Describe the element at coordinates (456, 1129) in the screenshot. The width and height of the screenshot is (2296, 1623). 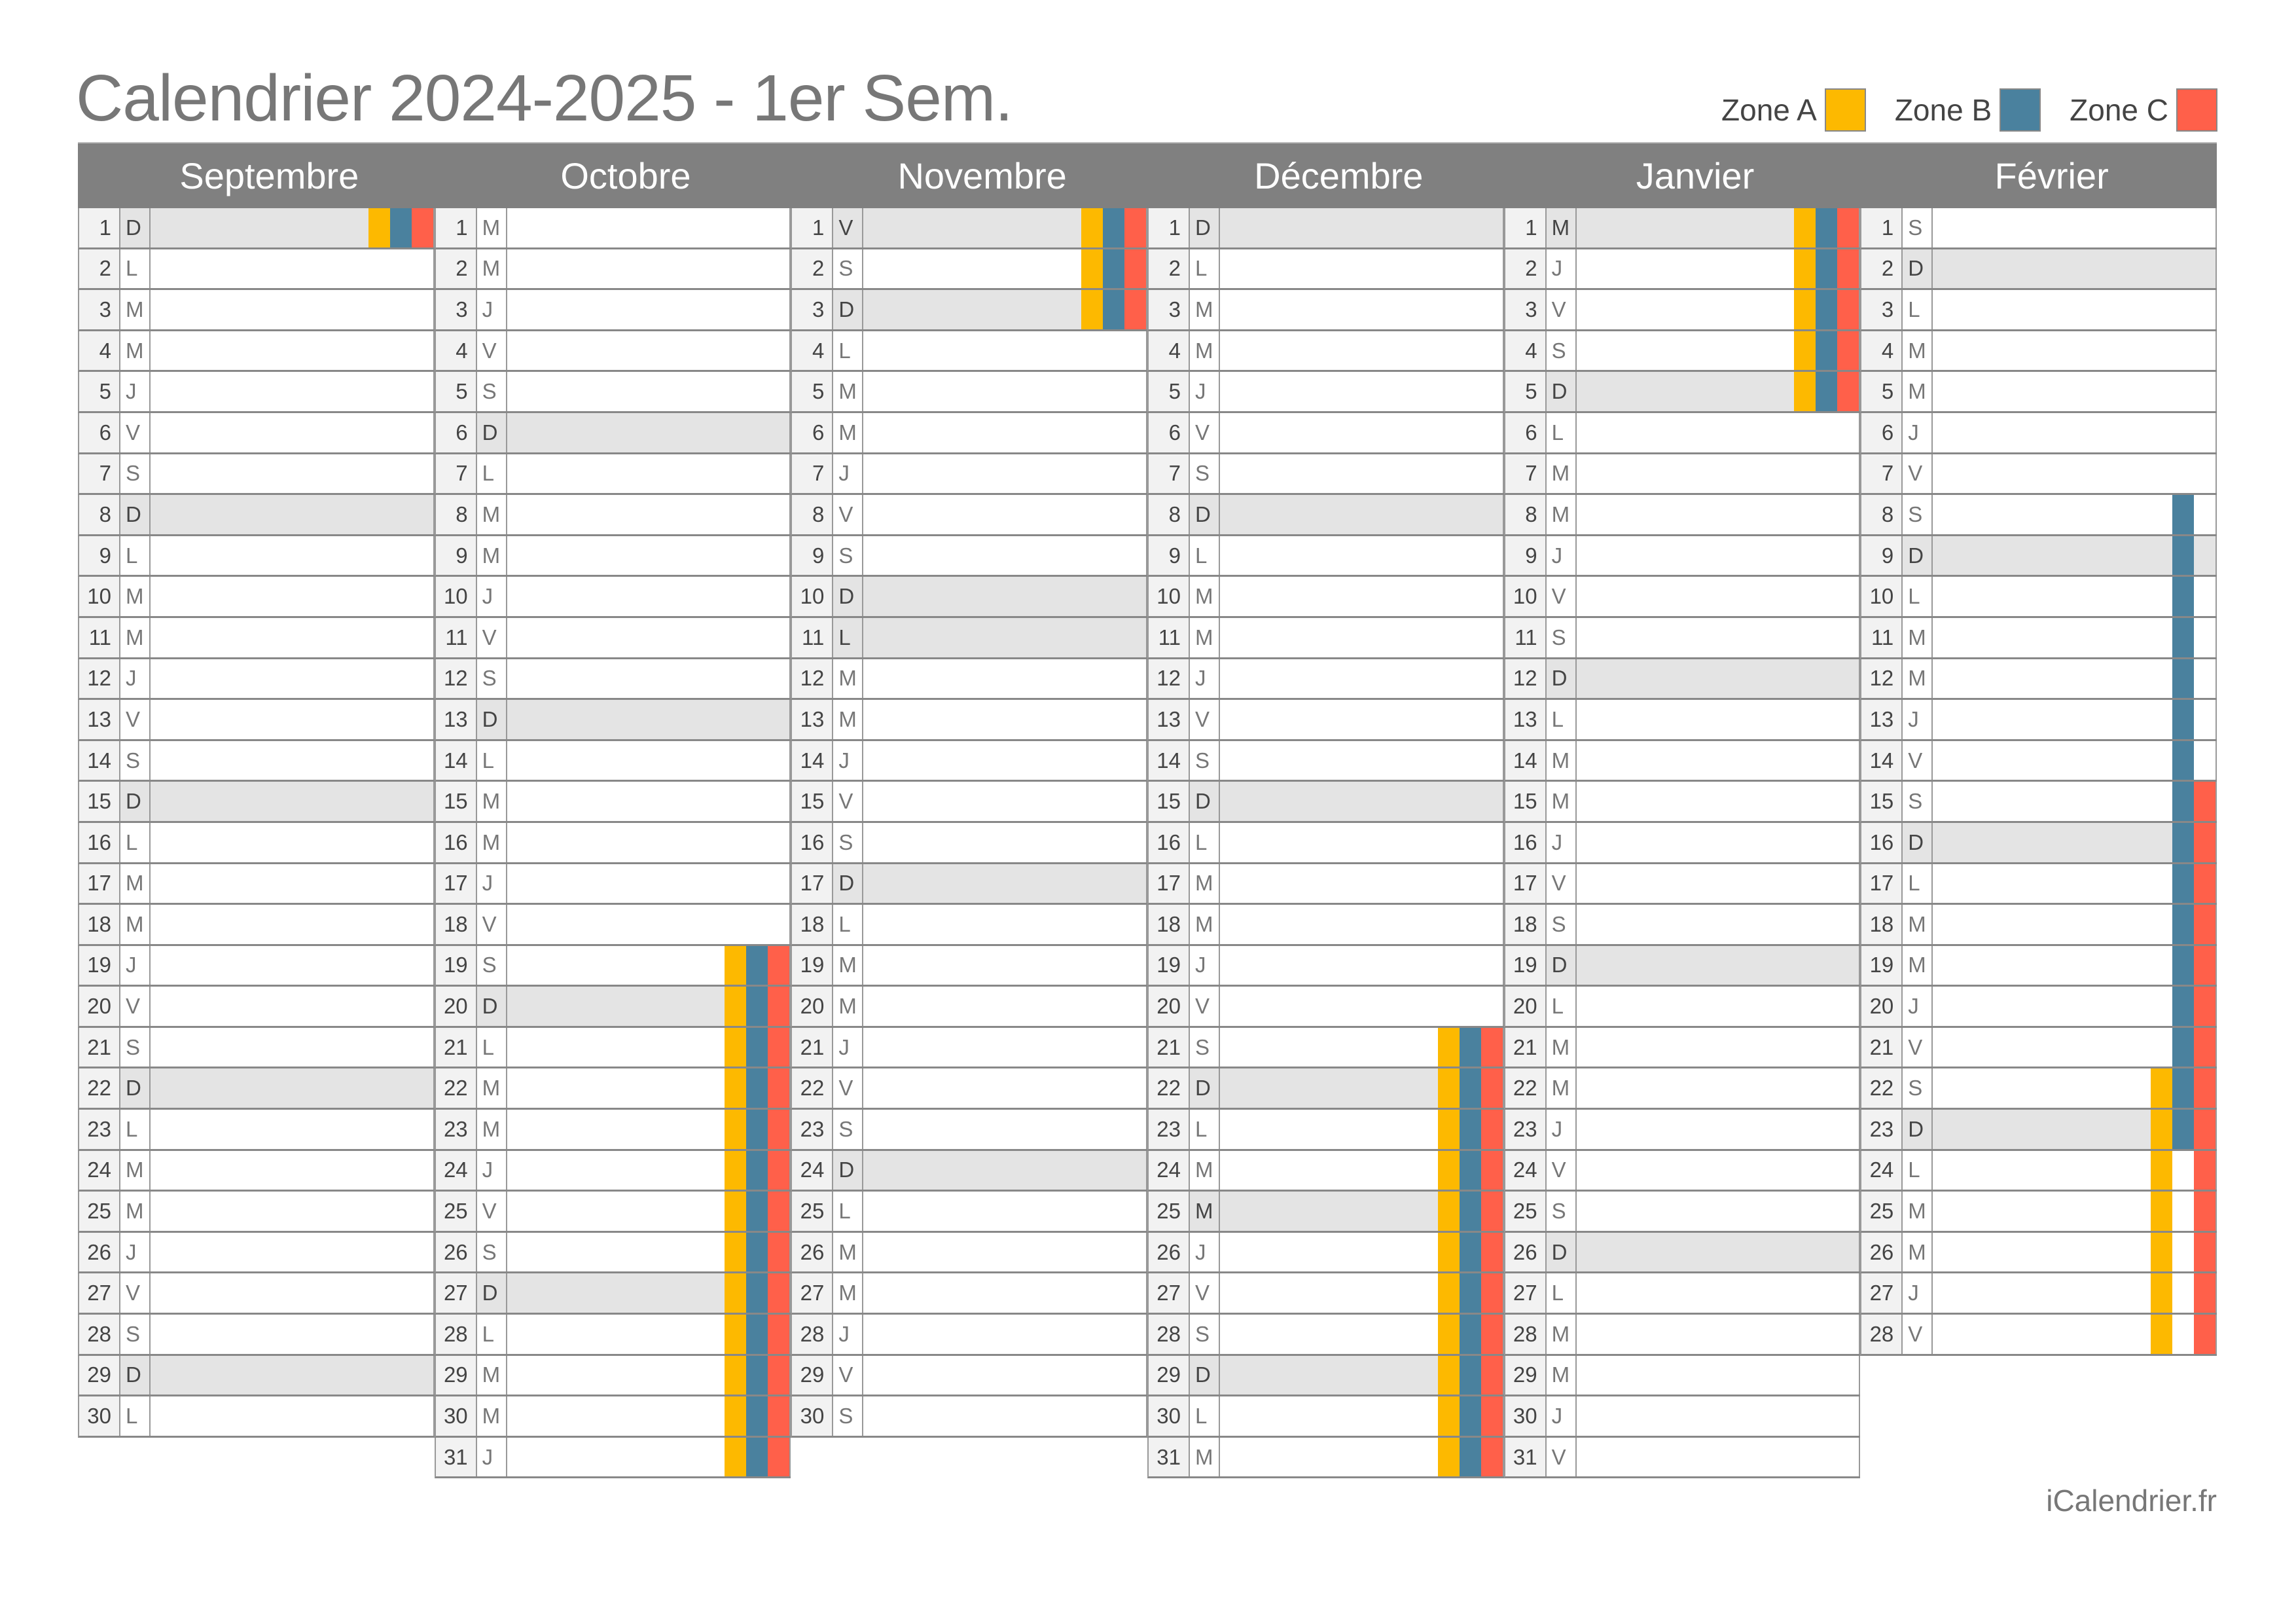
I see `day-number: 23` at that location.